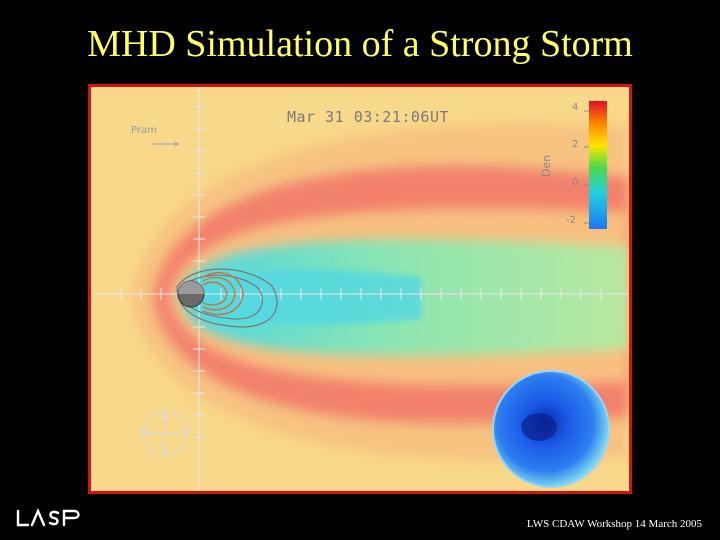 The image size is (720, 540). What do you see at coordinates (360, 44) in the screenshot?
I see `slide-title: MHD Simulation of a Strong Storm` at bounding box center [360, 44].